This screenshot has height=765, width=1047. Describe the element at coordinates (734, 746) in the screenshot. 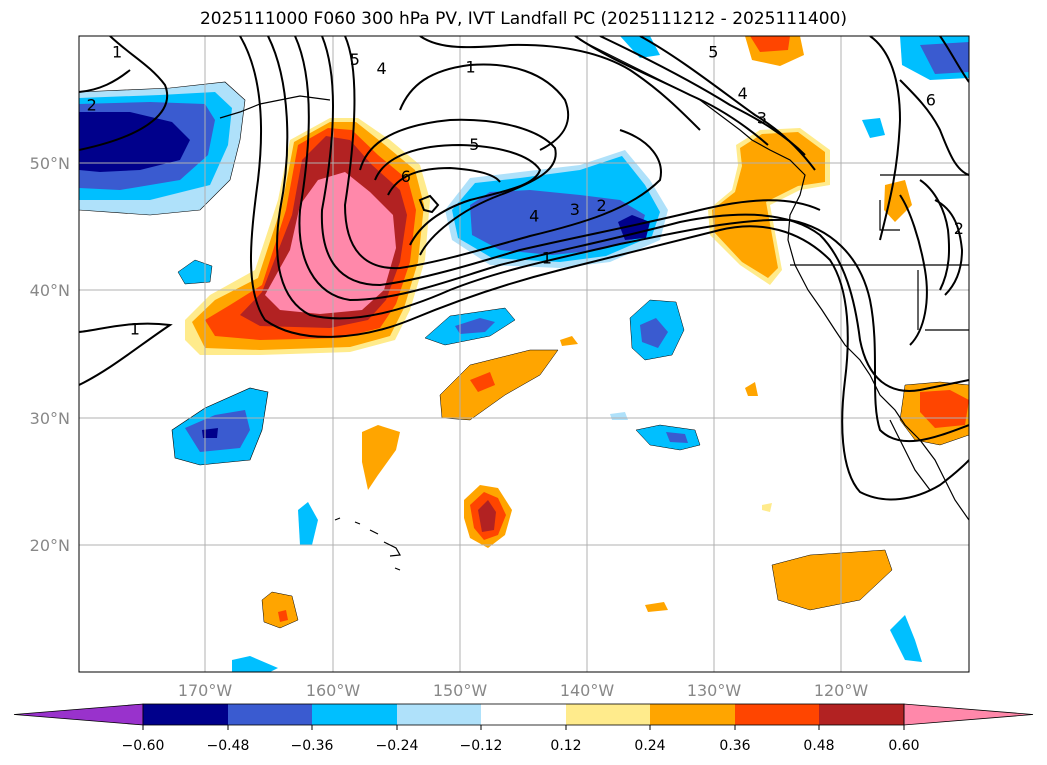

I see `colorbar-tick-label: 0.36` at that location.